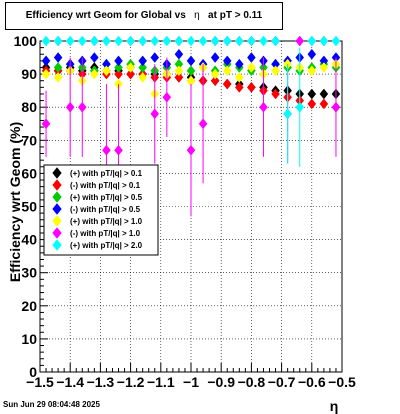 The height and width of the screenshot is (414, 400). What do you see at coordinates (105, 15) in the screenshot?
I see `title-main: Efficiency wrt Geom for Global vs` at bounding box center [105, 15].